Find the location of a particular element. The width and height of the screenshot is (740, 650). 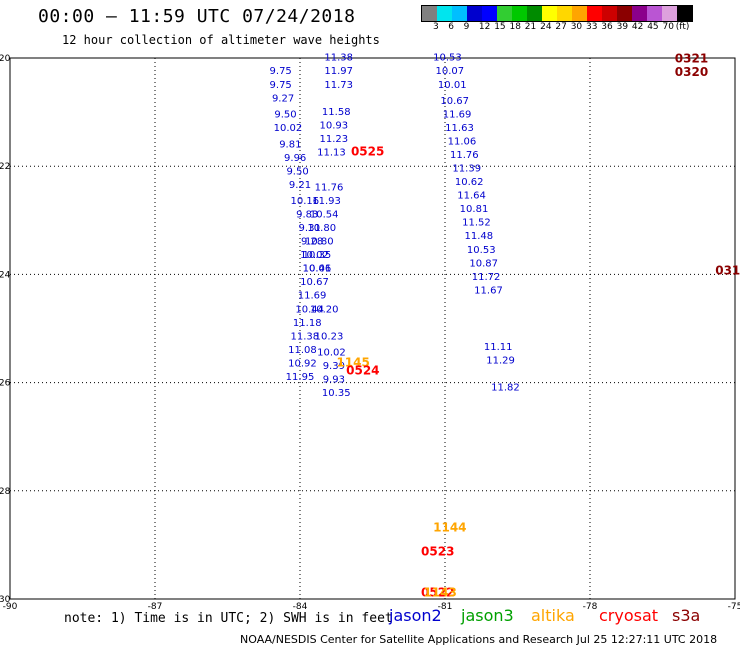

satellite-name: altika is located at coordinates (553, 615).